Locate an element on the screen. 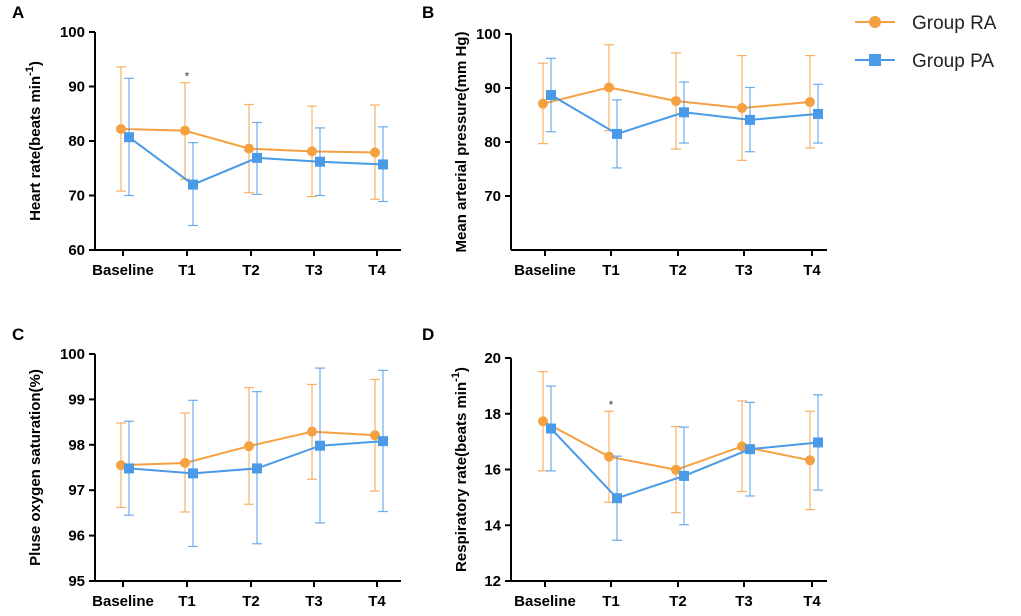 The height and width of the screenshot is (616, 1021). legend-item-group-ra: Group RA is located at coordinates (926, 23).